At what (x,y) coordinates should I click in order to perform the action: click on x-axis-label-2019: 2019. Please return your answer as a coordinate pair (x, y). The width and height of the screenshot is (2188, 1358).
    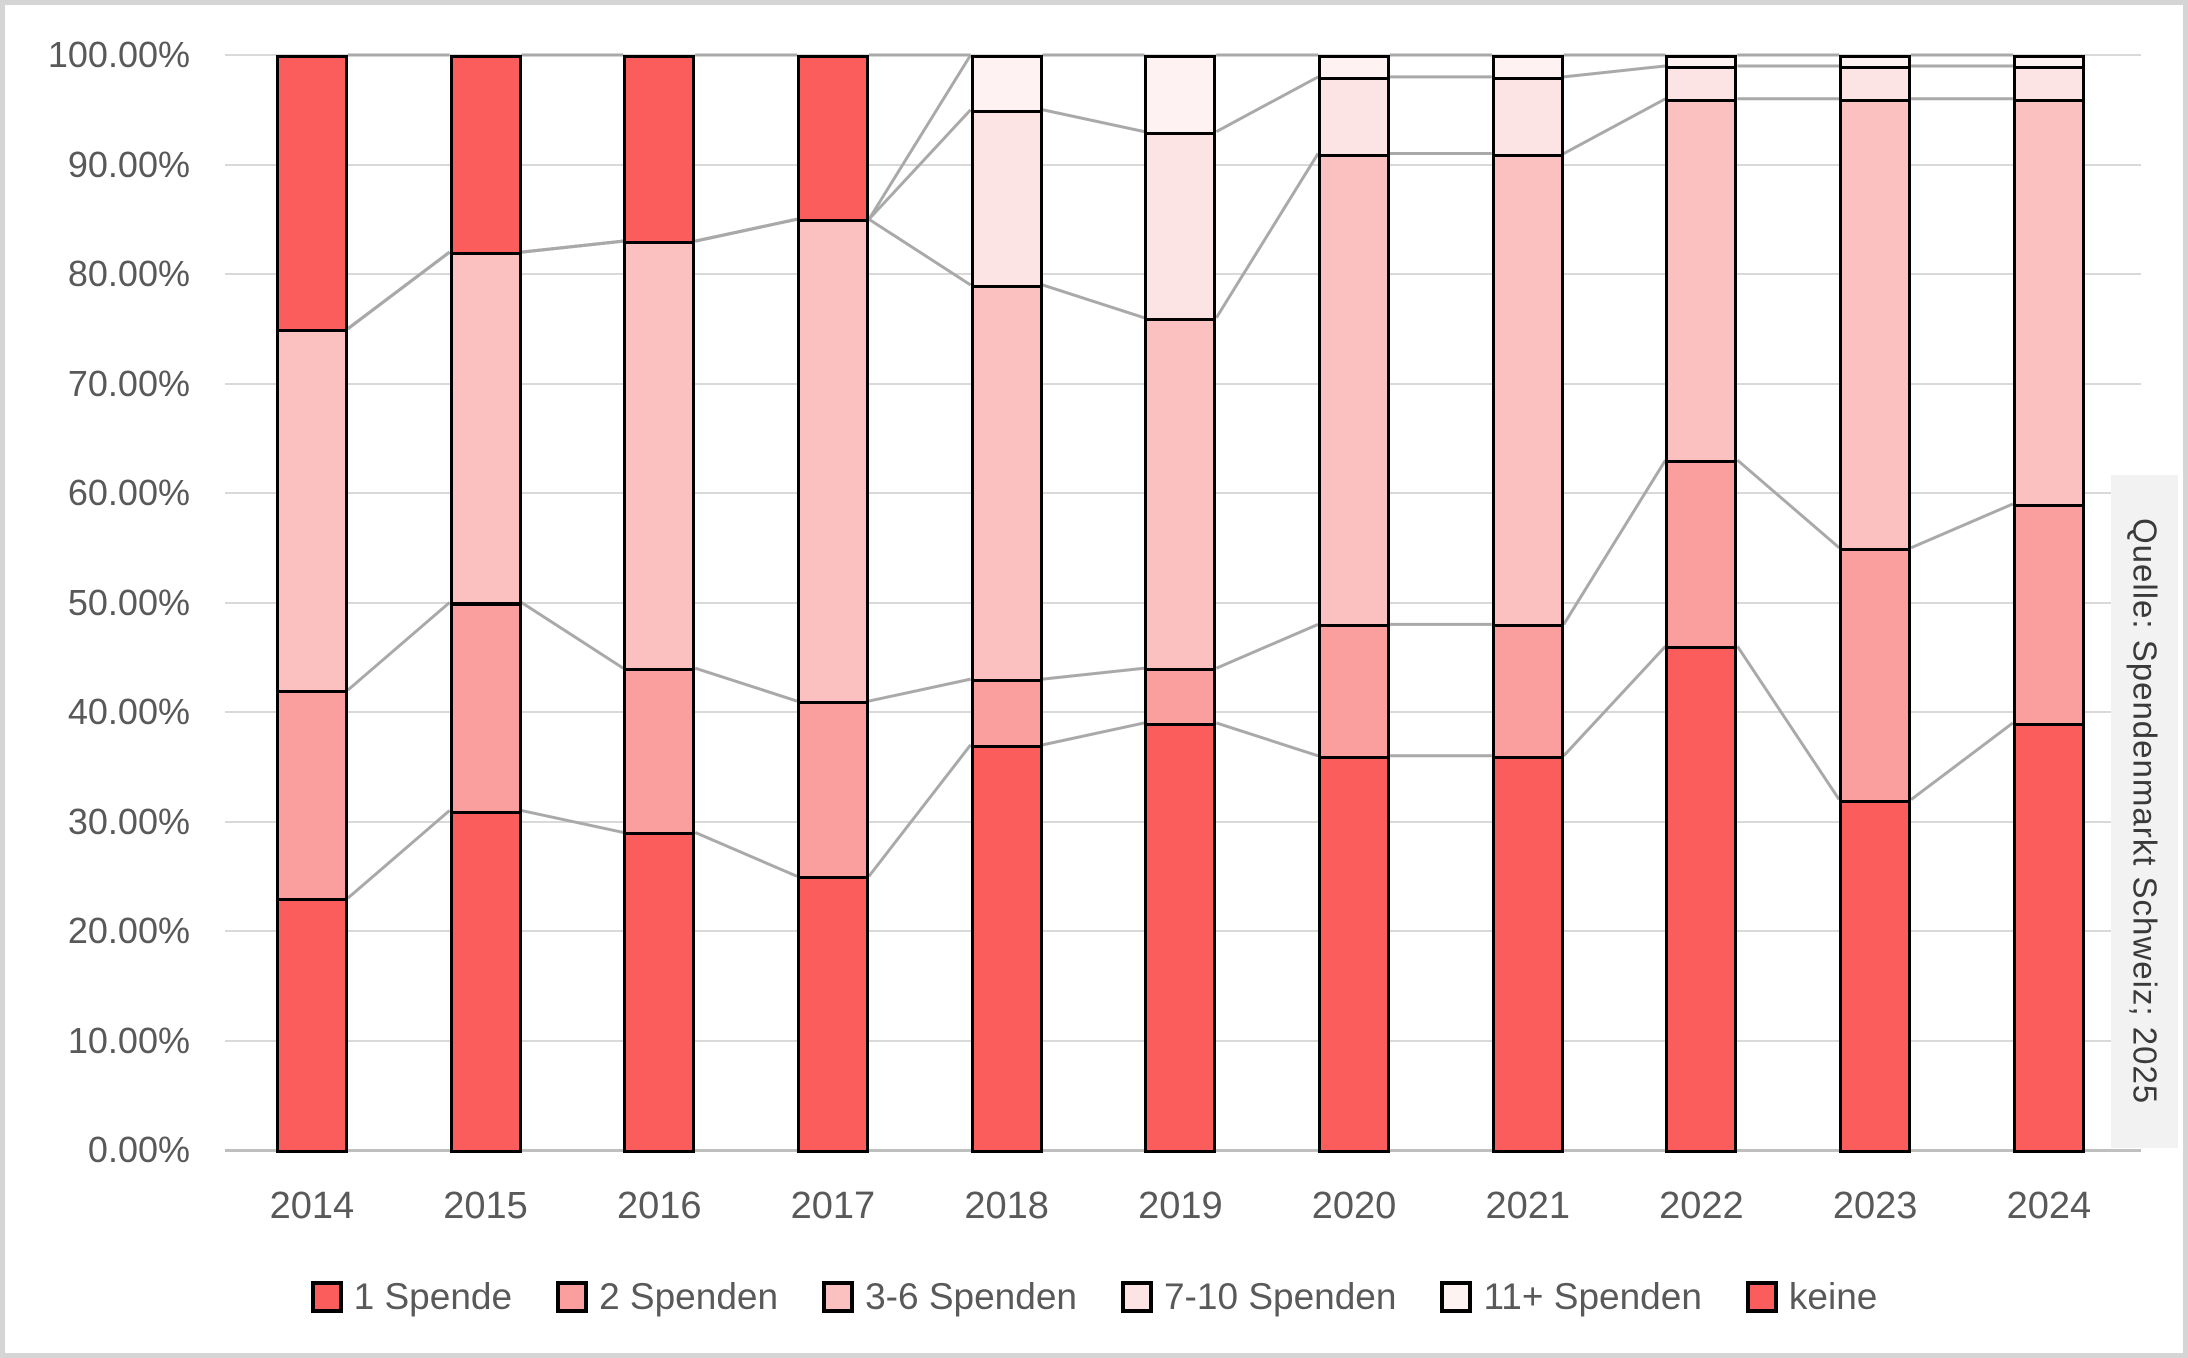
    Looking at the image, I should click on (1180, 1206).